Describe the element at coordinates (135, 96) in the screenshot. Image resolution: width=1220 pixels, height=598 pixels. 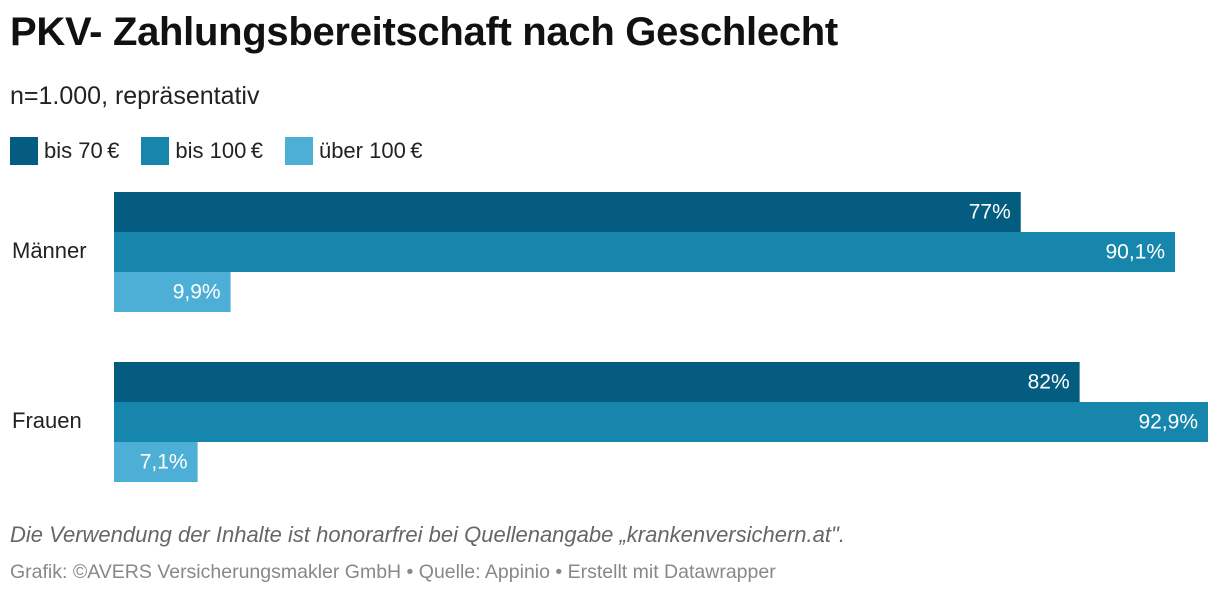
I see `chart-subtitle: n=1.000, repräsentativ` at that location.